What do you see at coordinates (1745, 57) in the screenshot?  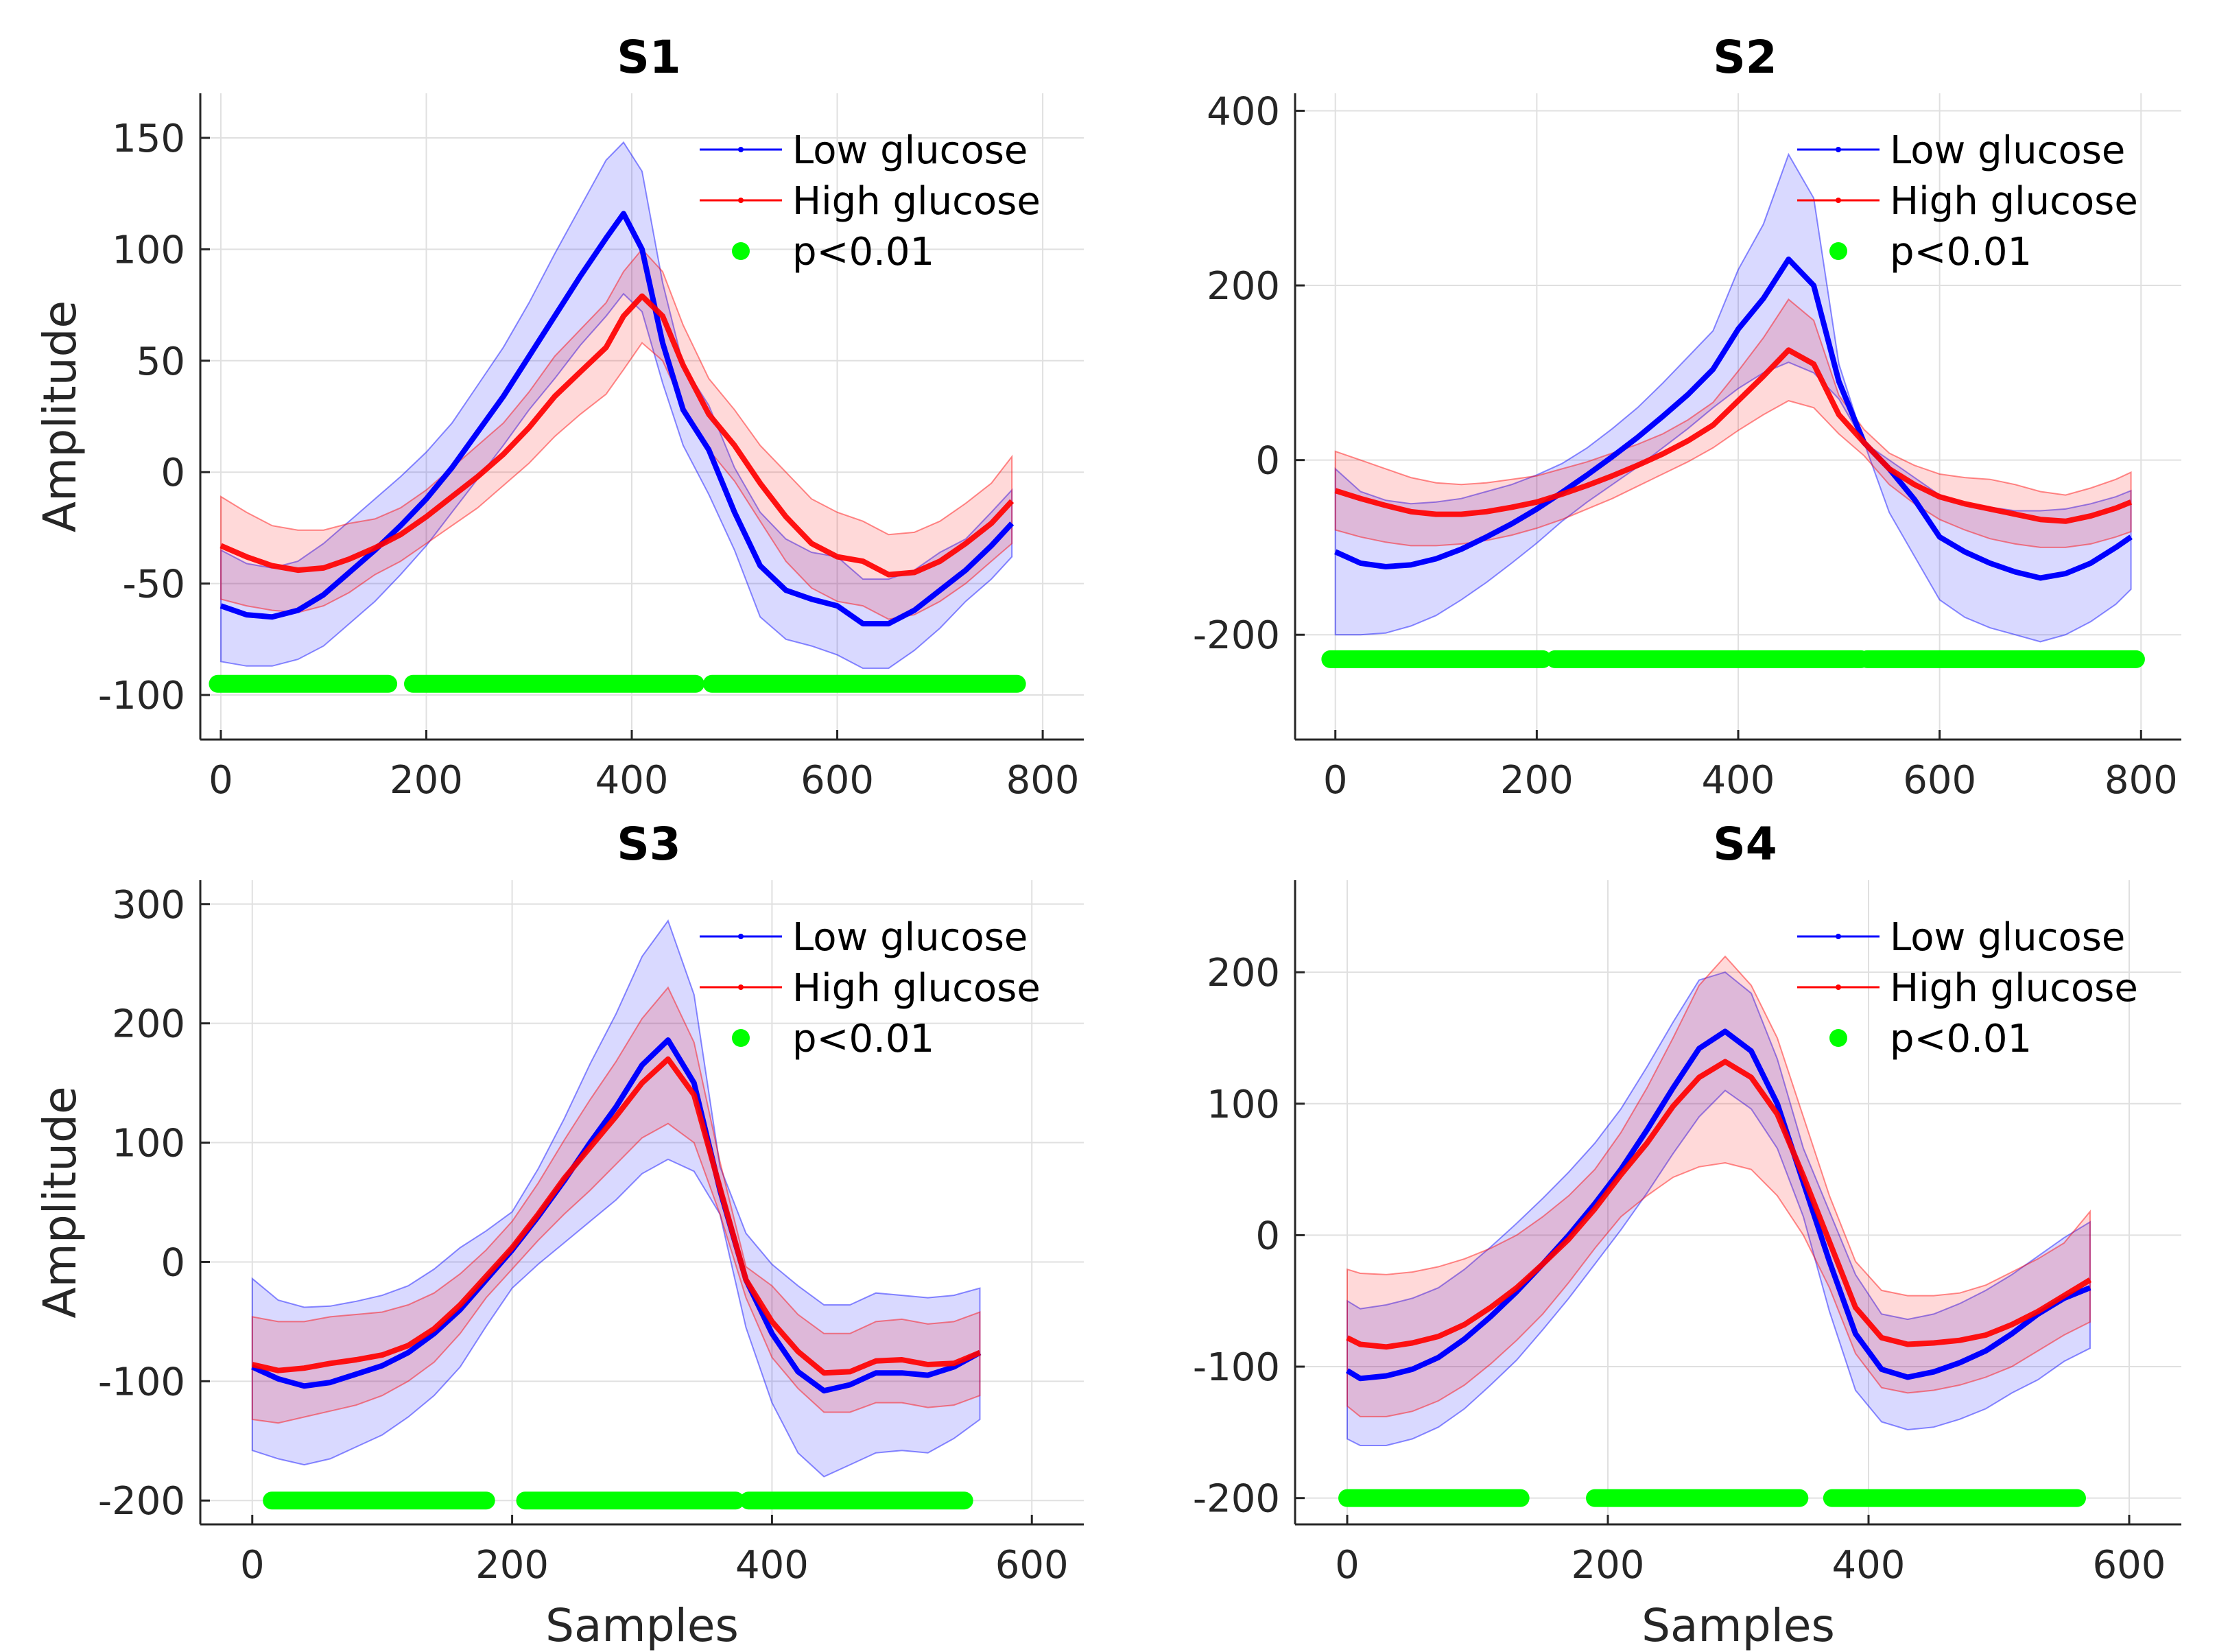 I see `panel-title: S2` at bounding box center [1745, 57].